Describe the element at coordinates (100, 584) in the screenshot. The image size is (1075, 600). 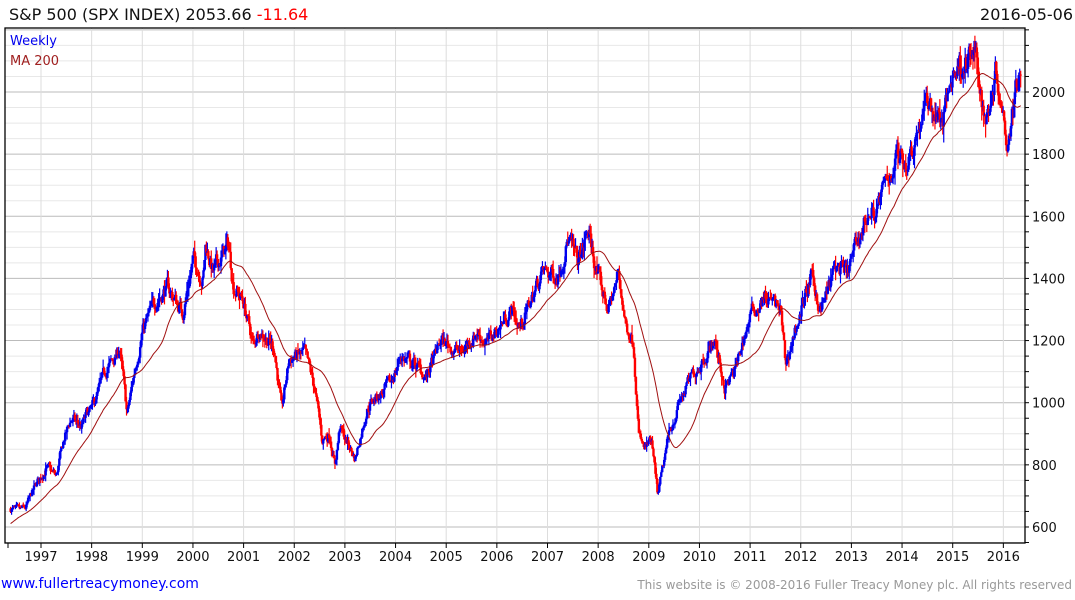
I see `site-link: www.fullertreacymoney.com` at that location.